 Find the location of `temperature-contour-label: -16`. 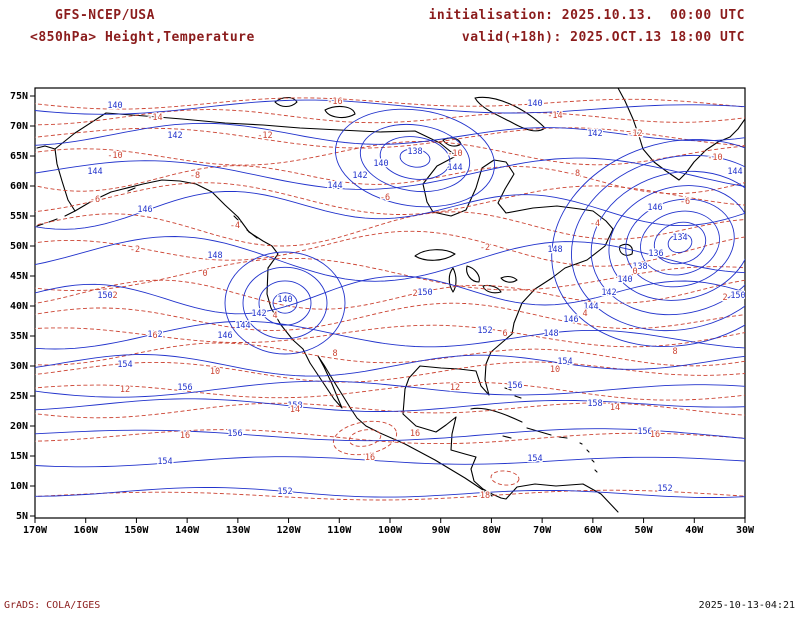

temperature-contour-label: -16 is located at coordinates (334, 102).